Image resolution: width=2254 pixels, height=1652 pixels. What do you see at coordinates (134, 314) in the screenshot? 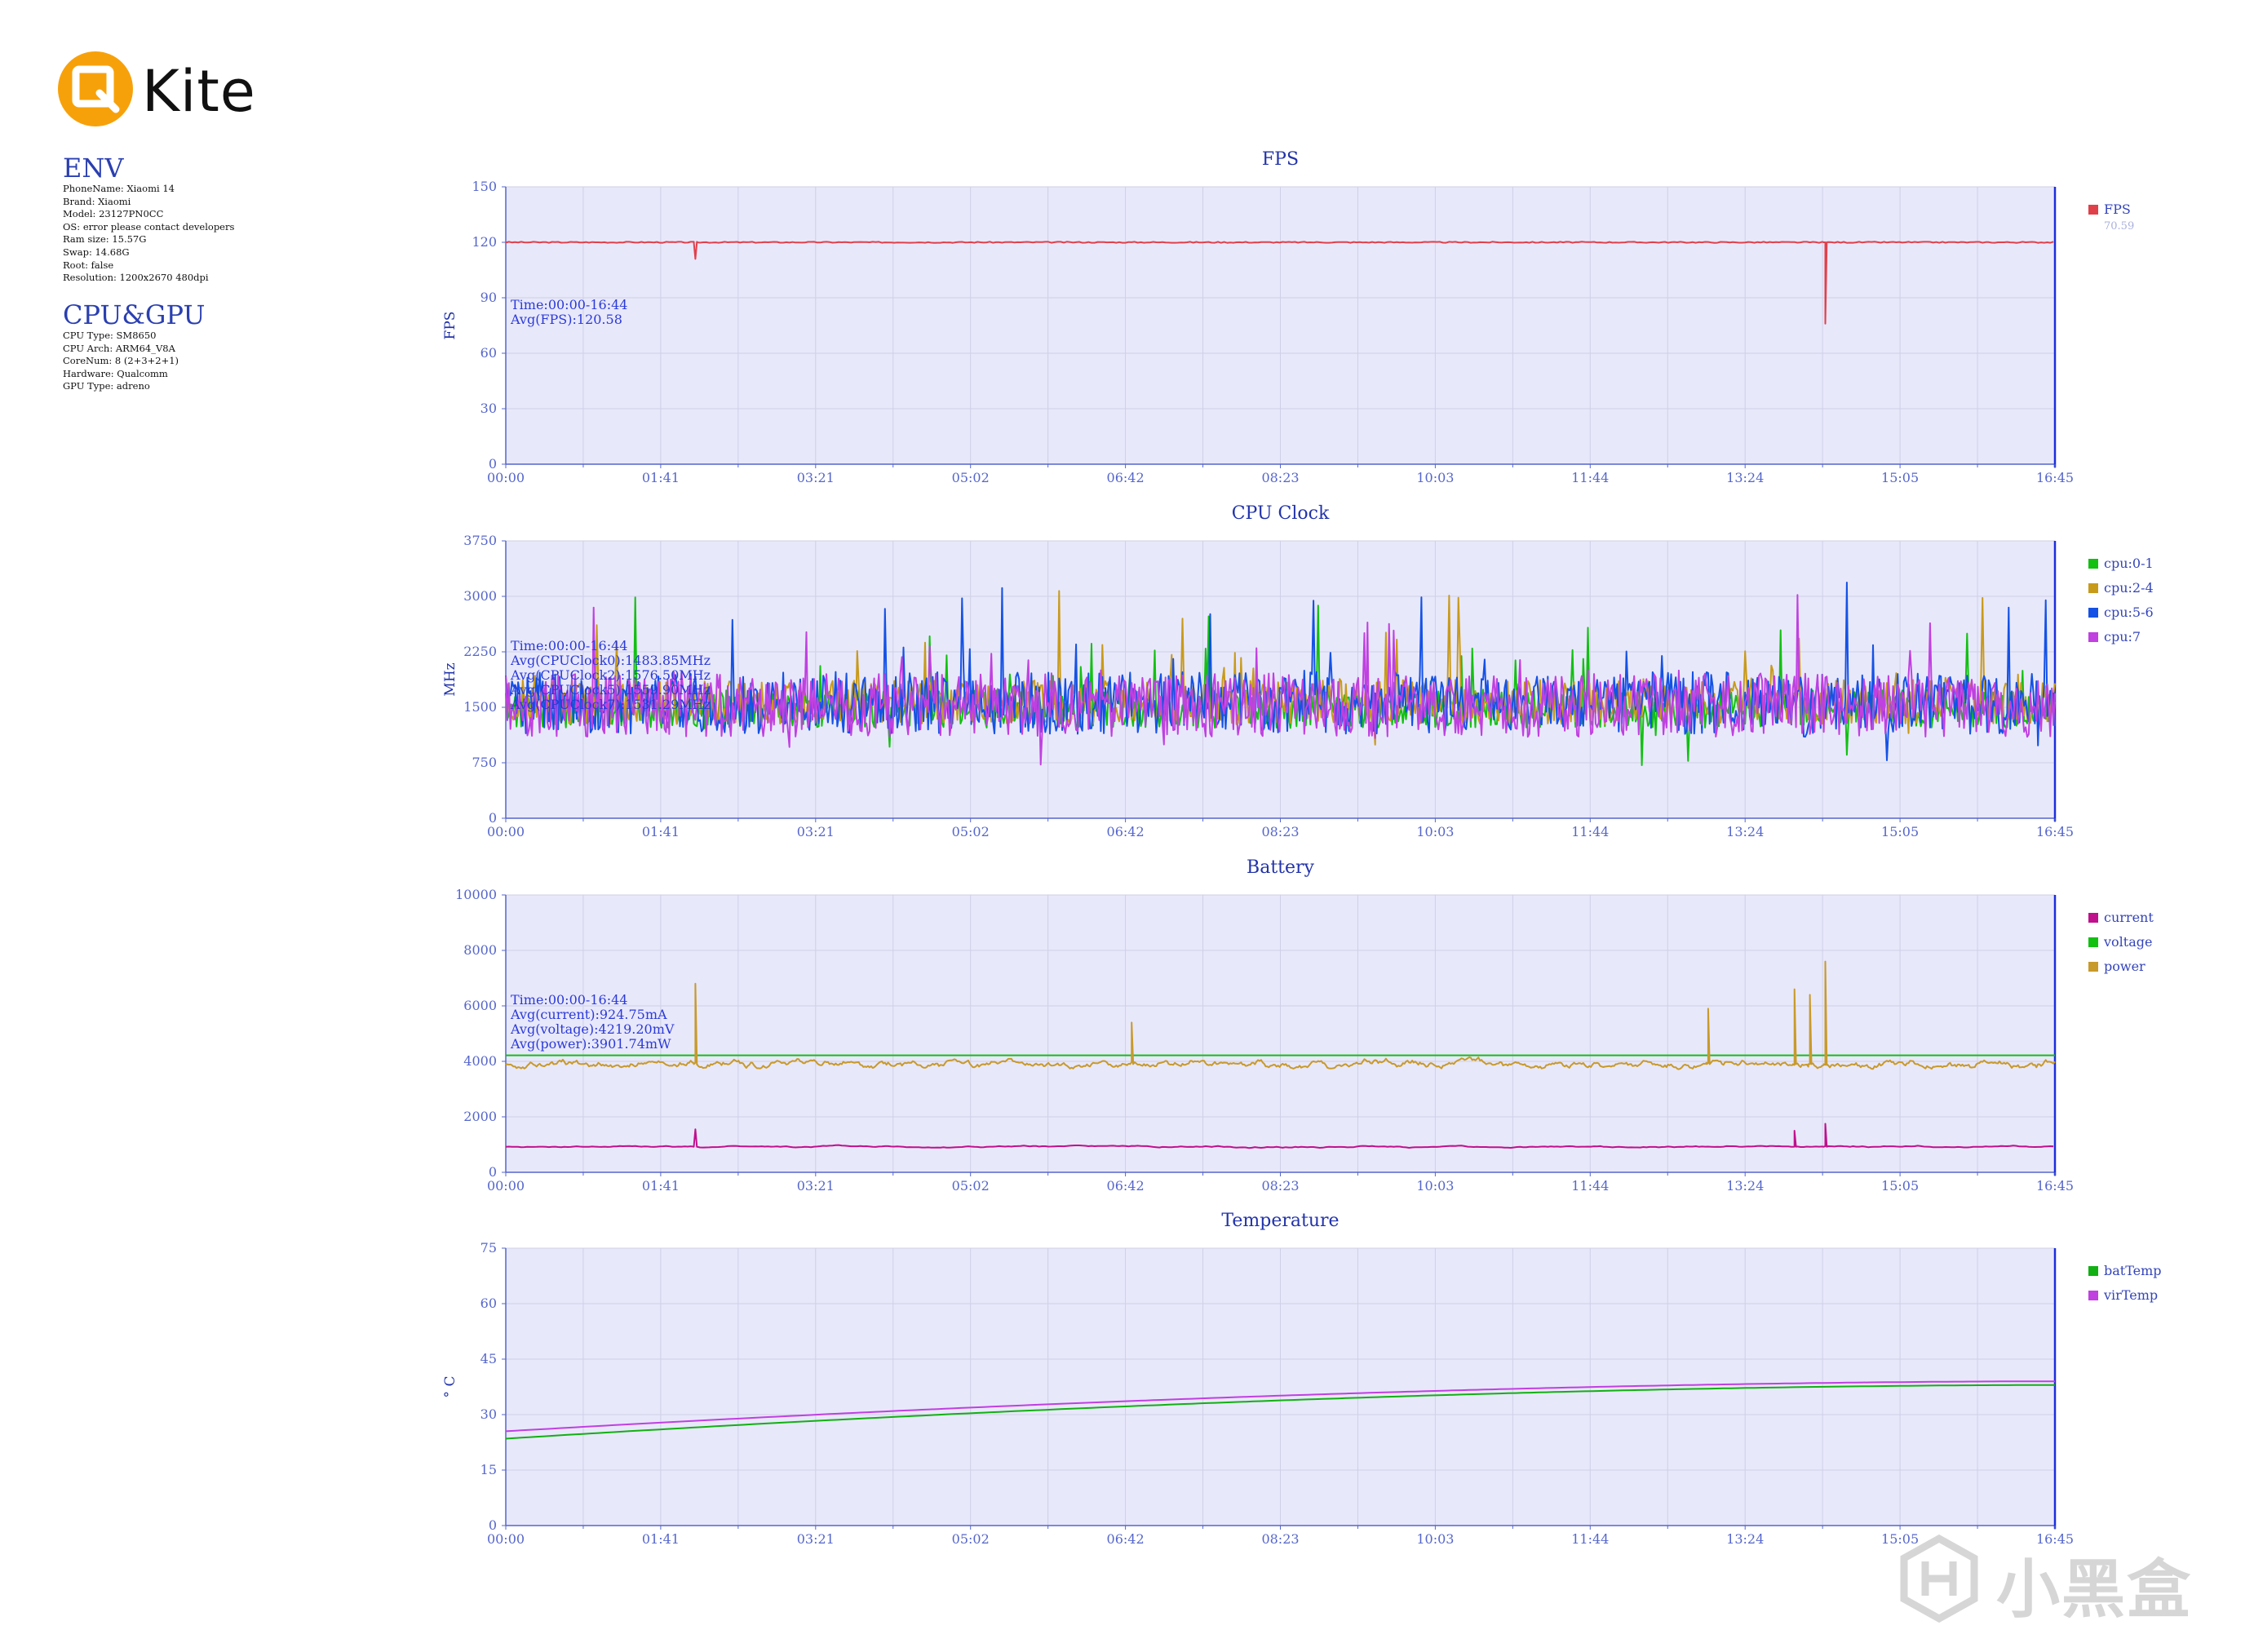
I see `cpu-gpu-title: CPU&GPU` at bounding box center [134, 314].